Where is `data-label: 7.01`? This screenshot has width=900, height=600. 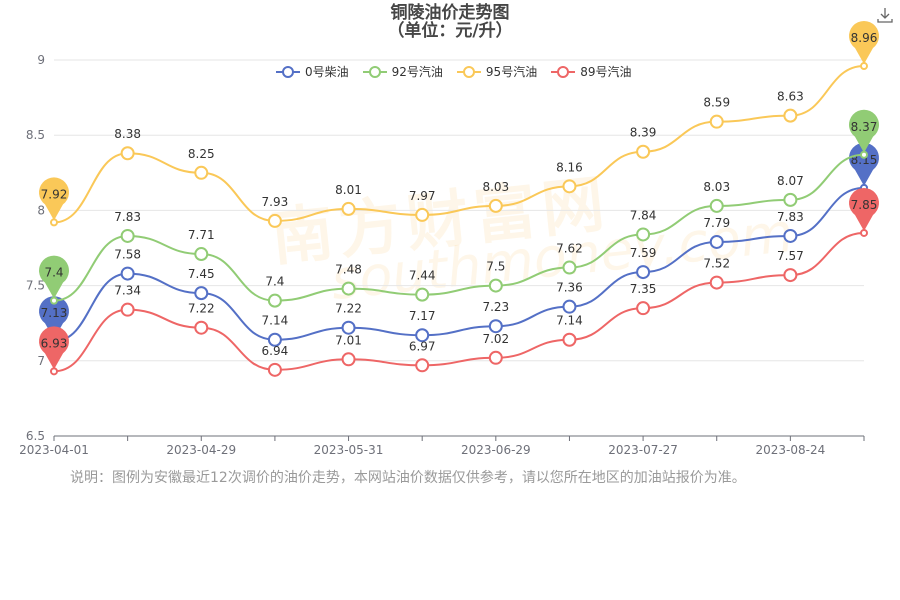
data-label: 7.01 is located at coordinates (348, 340).